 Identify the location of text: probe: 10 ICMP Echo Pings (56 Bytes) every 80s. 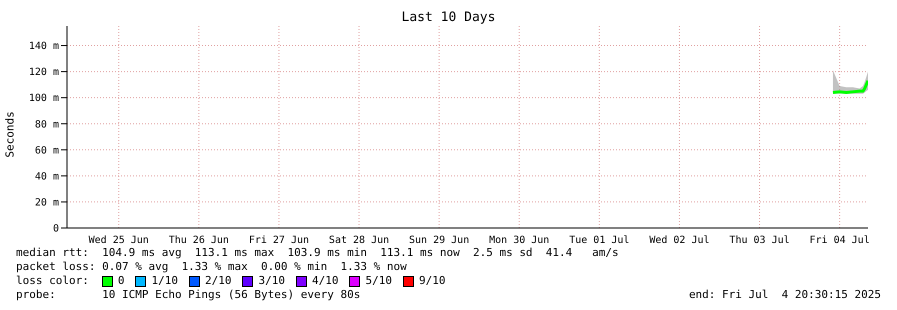
(189, 295).